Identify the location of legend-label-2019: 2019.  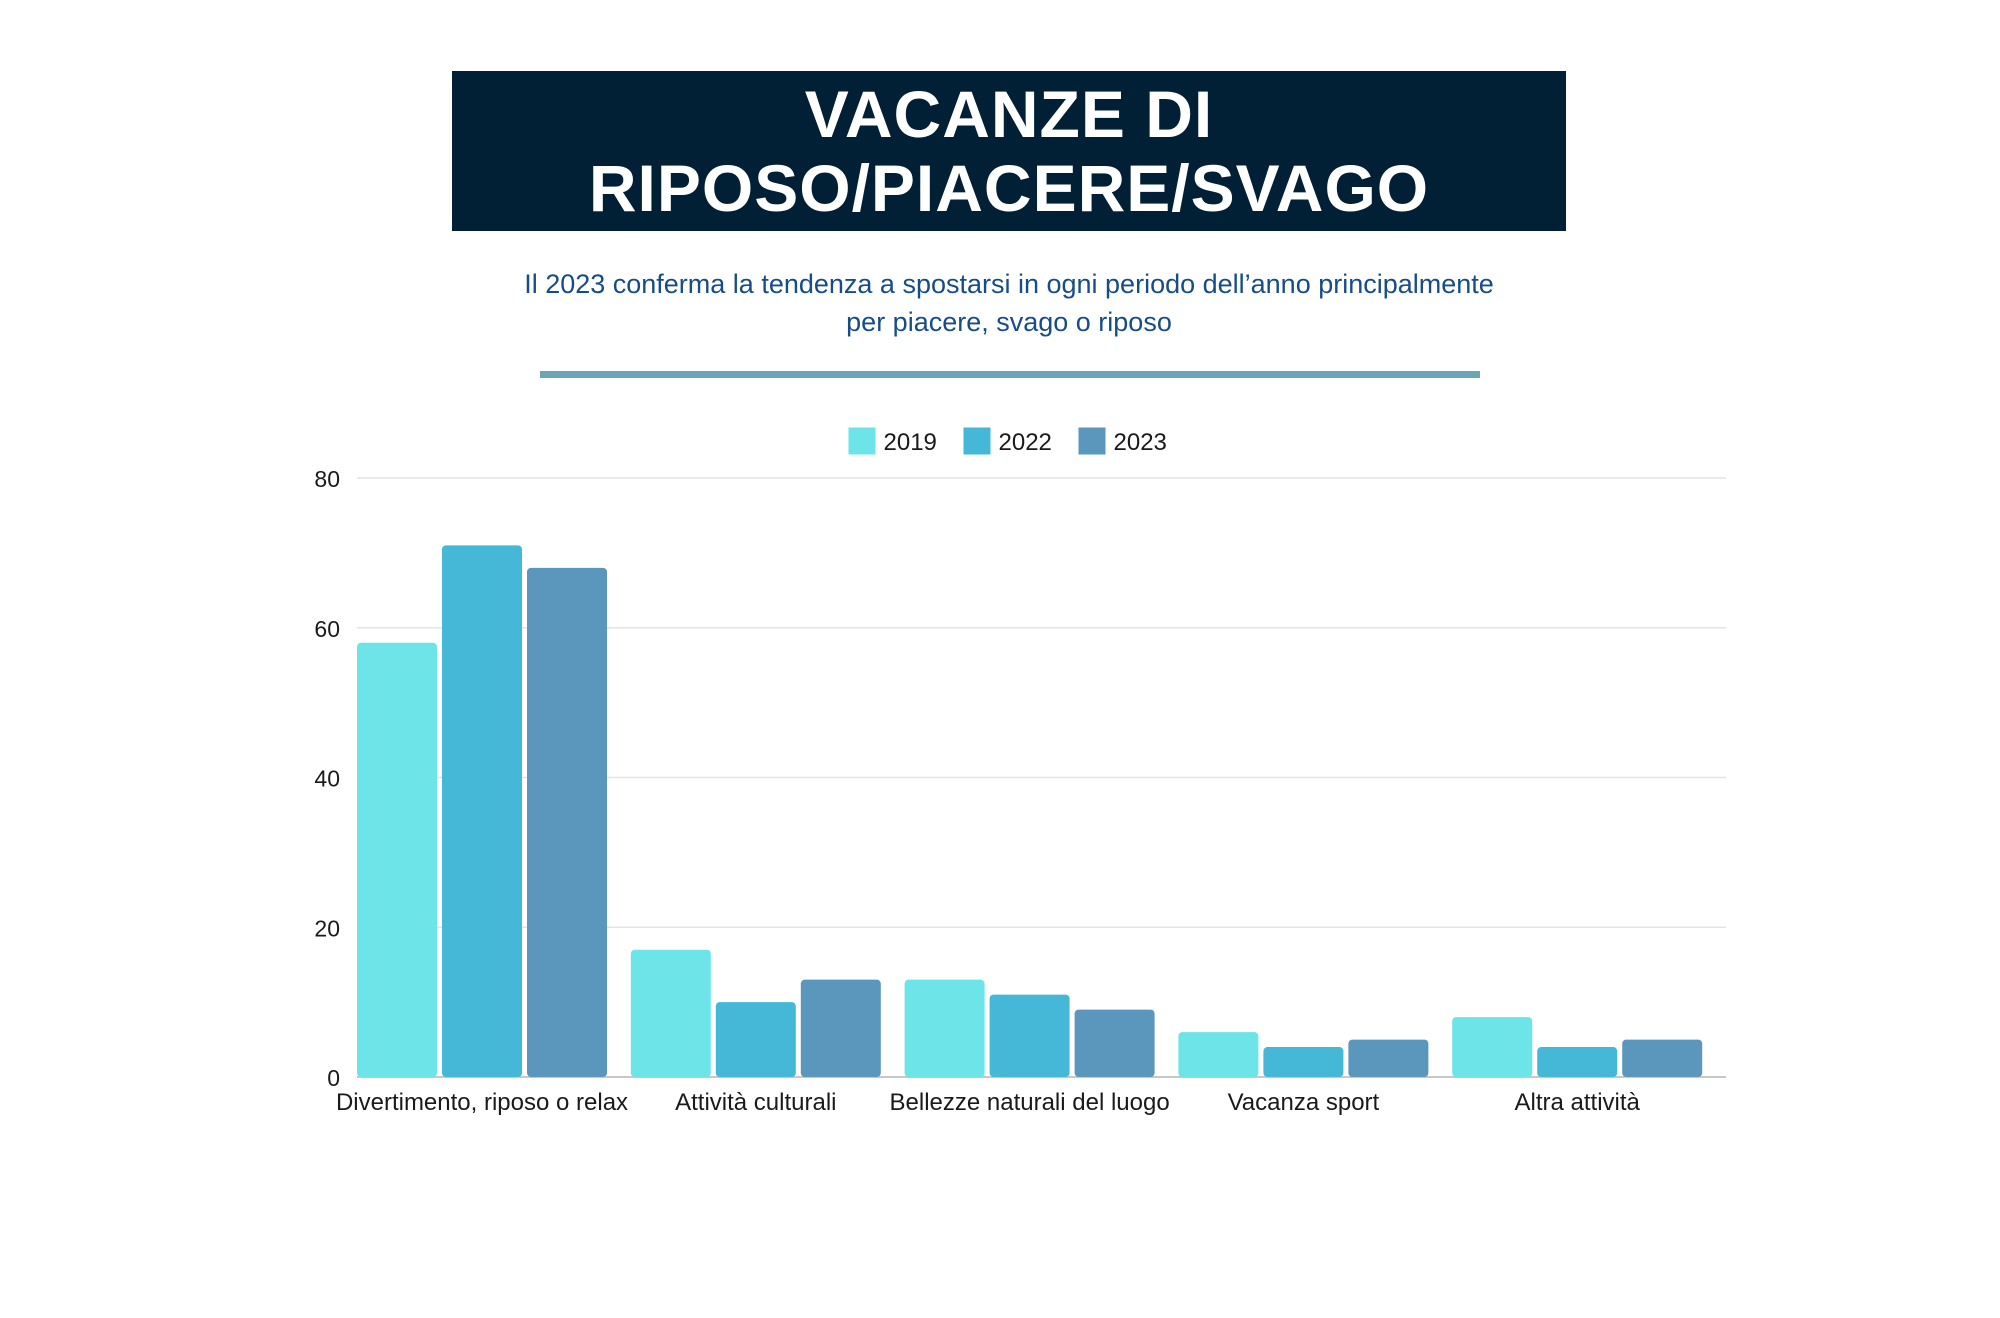
(910, 442).